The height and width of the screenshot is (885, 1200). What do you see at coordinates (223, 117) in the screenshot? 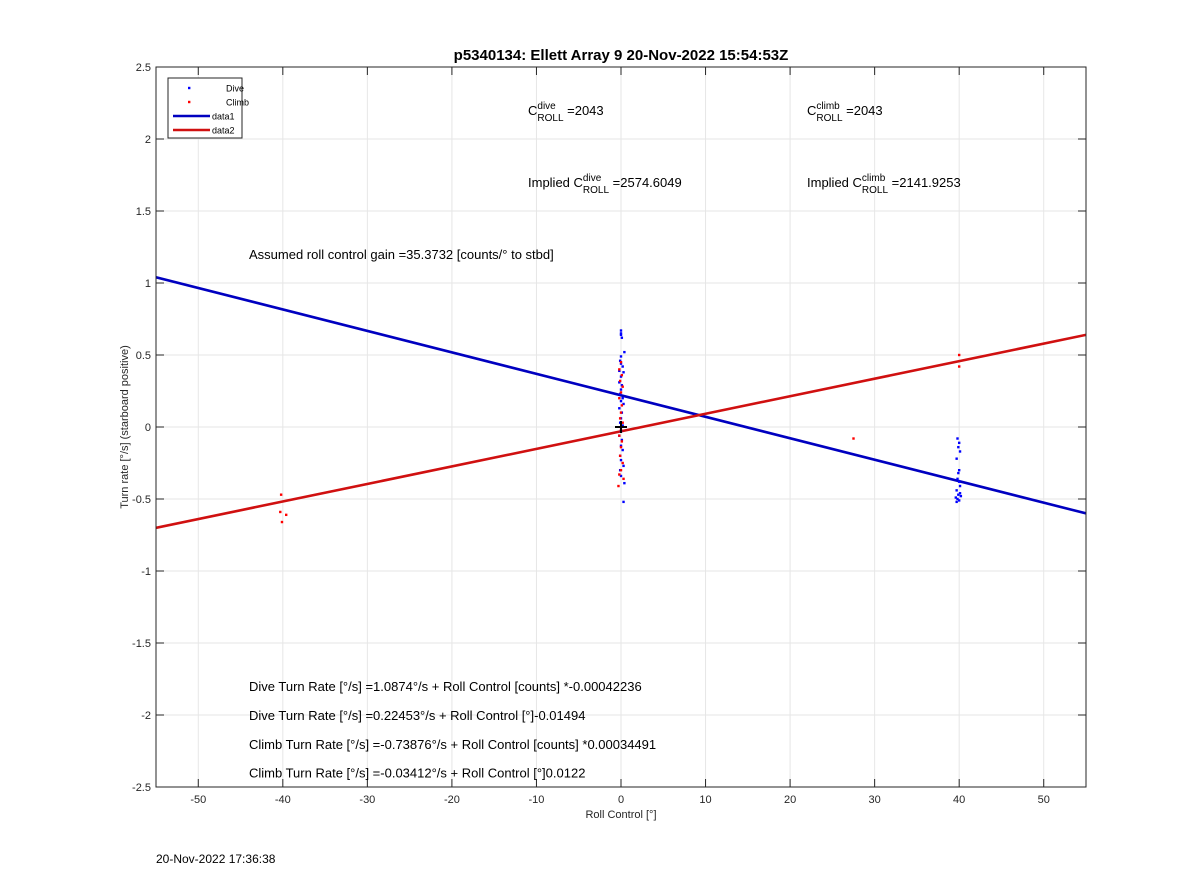
I see `legend-label-data1: data1` at bounding box center [223, 117].